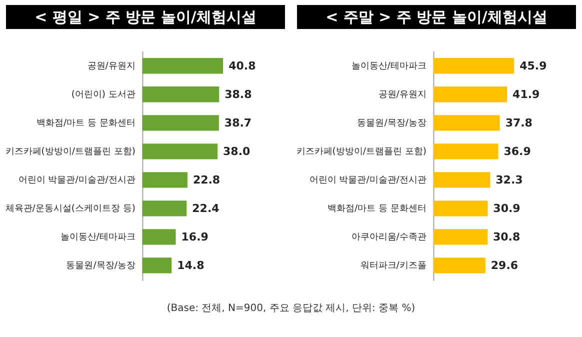 The image size is (582, 337). I want to click on y-tick-label: 아쿠아리움/수족관, so click(388, 237).